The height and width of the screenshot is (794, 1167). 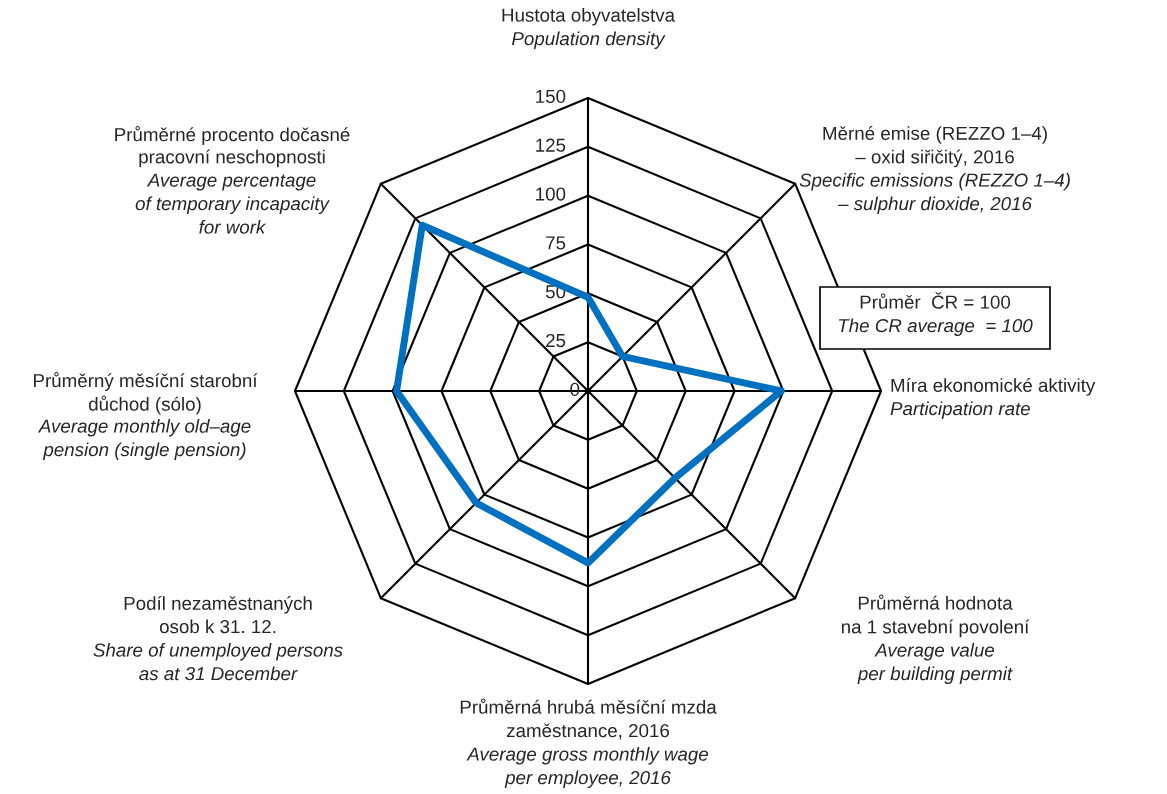 I want to click on spoke-label: Průměrná hrubá měsíční mzda zaměstnance, 2016 Average gross monthly wage per employee, 2016, so click(x=588, y=743).